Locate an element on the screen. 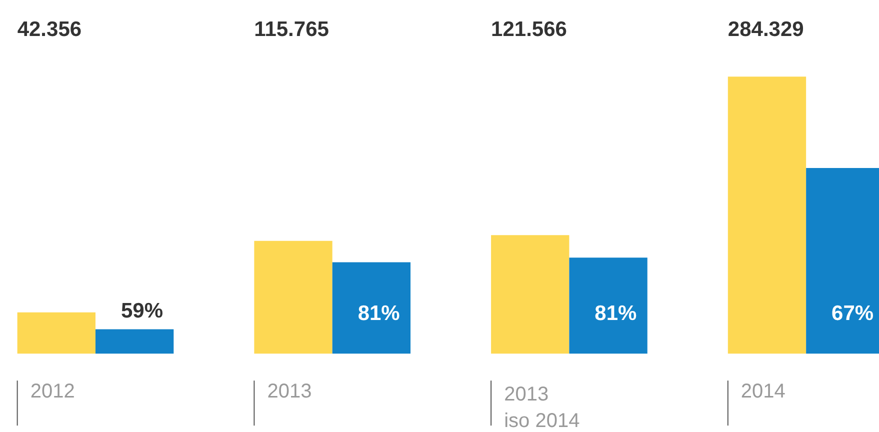 Image resolution: width=879 pixels, height=432 pixels. x-tick-label: 2013 is located at coordinates (289, 391).